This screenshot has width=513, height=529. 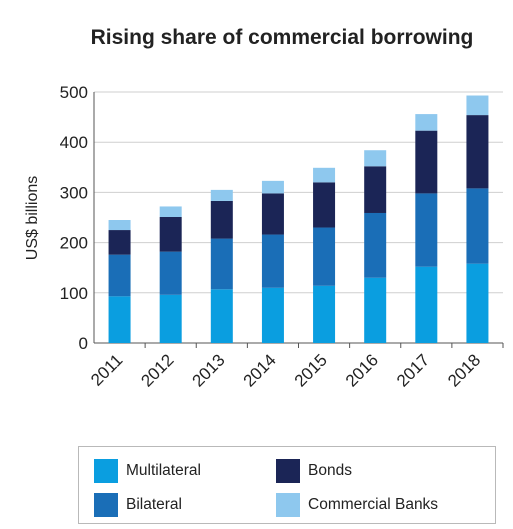 I want to click on bar-2018-bonds, so click(x=477, y=152).